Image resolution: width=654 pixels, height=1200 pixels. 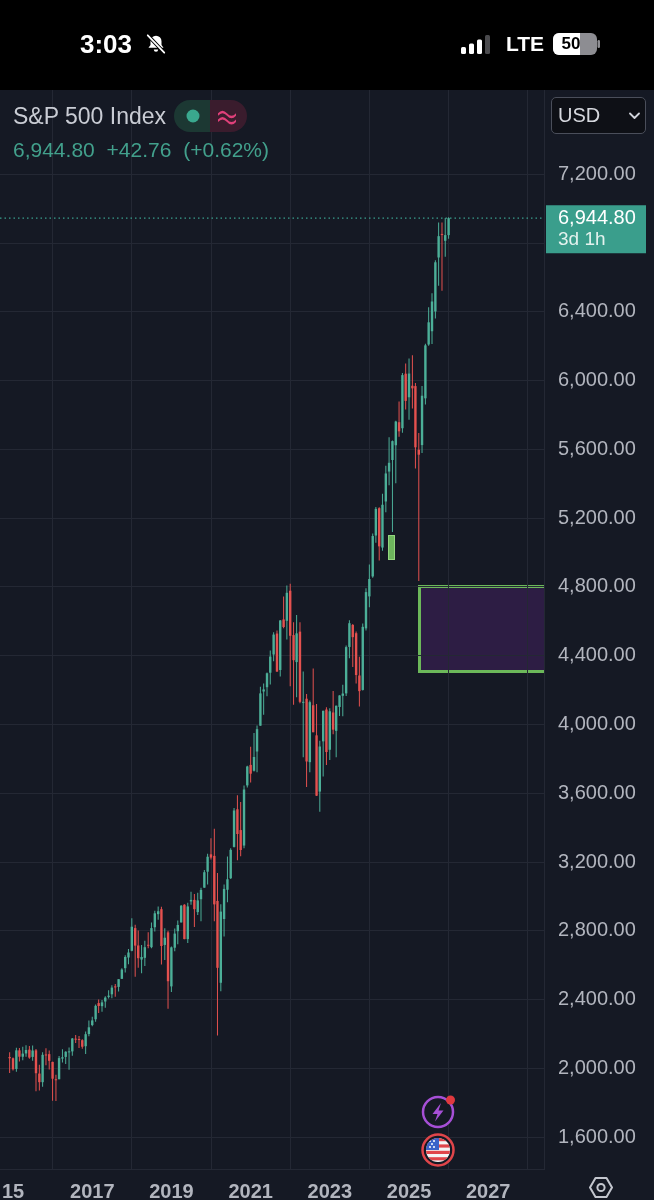 What do you see at coordinates (597, 929) in the screenshot?
I see `y-tick-label: 2,800.00` at bounding box center [597, 929].